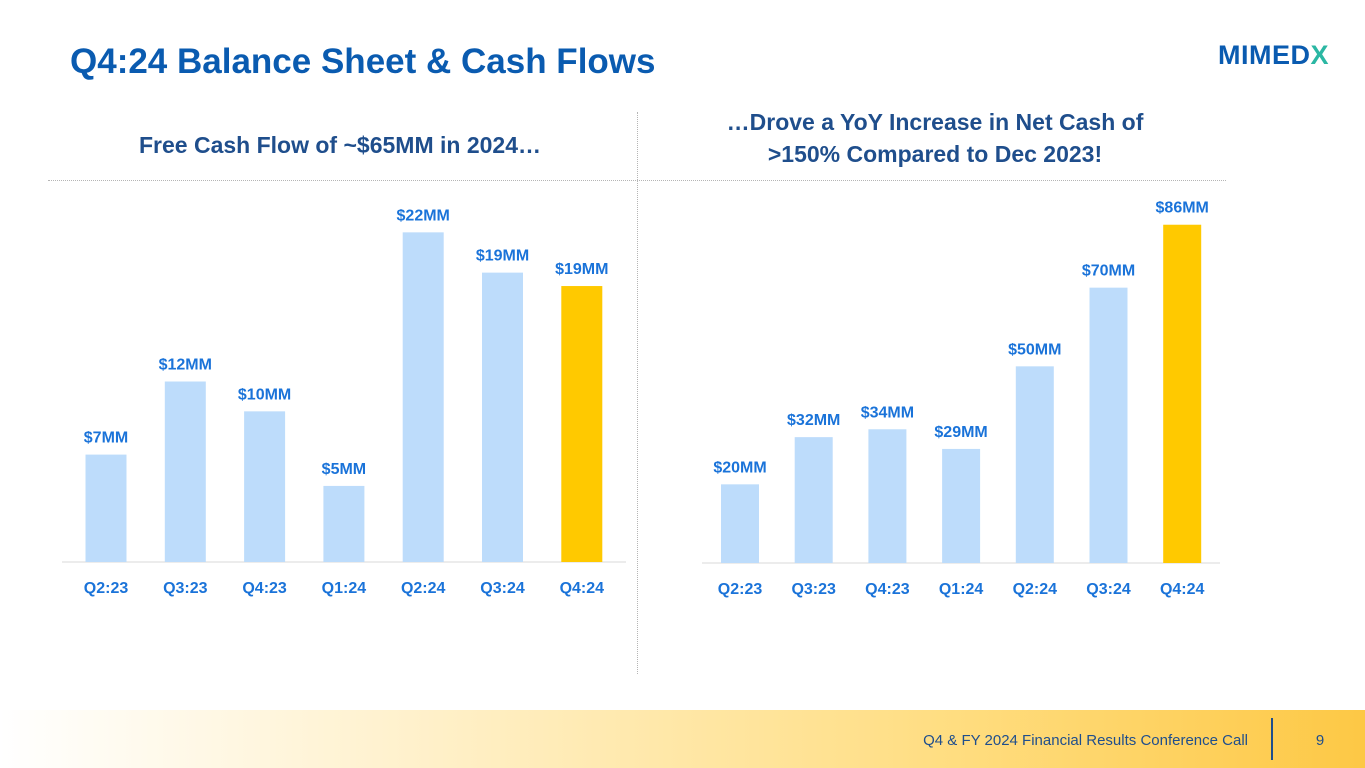 This screenshot has height=768, width=1365. Describe the element at coordinates (1035, 589) in the screenshot. I see `chart-1-tick-label-5: Q2:24` at that location.